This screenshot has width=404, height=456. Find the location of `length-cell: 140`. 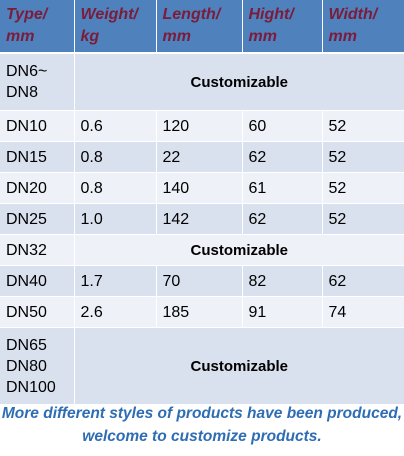

length-cell: 140 is located at coordinates (199, 188).